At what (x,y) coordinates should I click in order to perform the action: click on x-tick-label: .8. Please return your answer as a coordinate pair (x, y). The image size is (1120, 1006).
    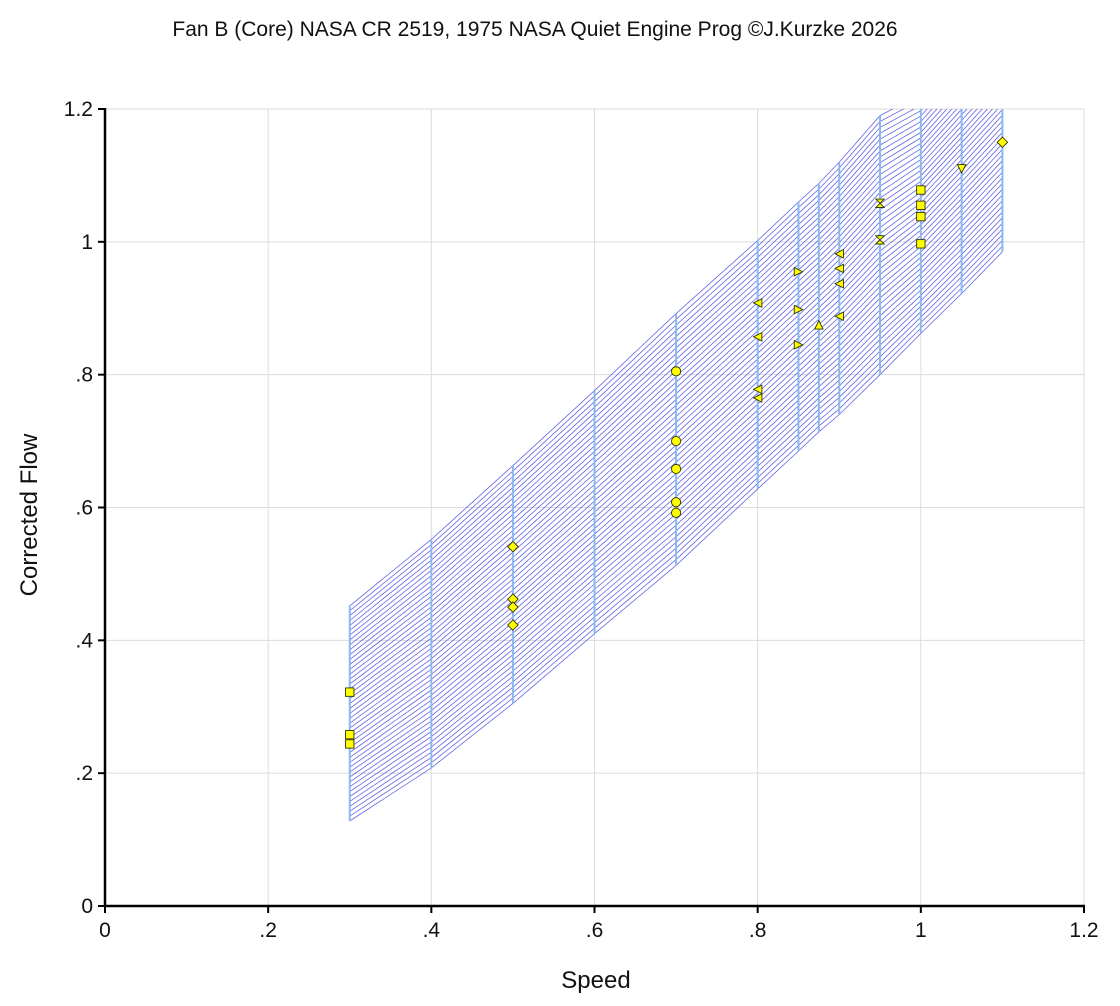
    Looking at the image, I should click on (758, 930).